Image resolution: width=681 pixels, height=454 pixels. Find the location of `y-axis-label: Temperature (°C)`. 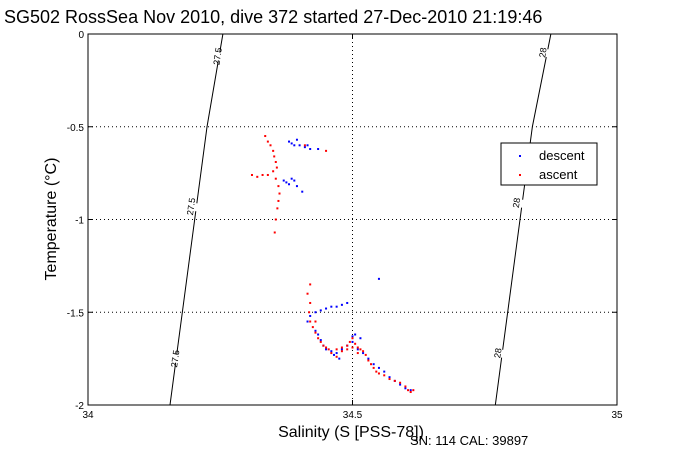

y-axis-label: Temperature (°C) is located at coordinates (51, 219).